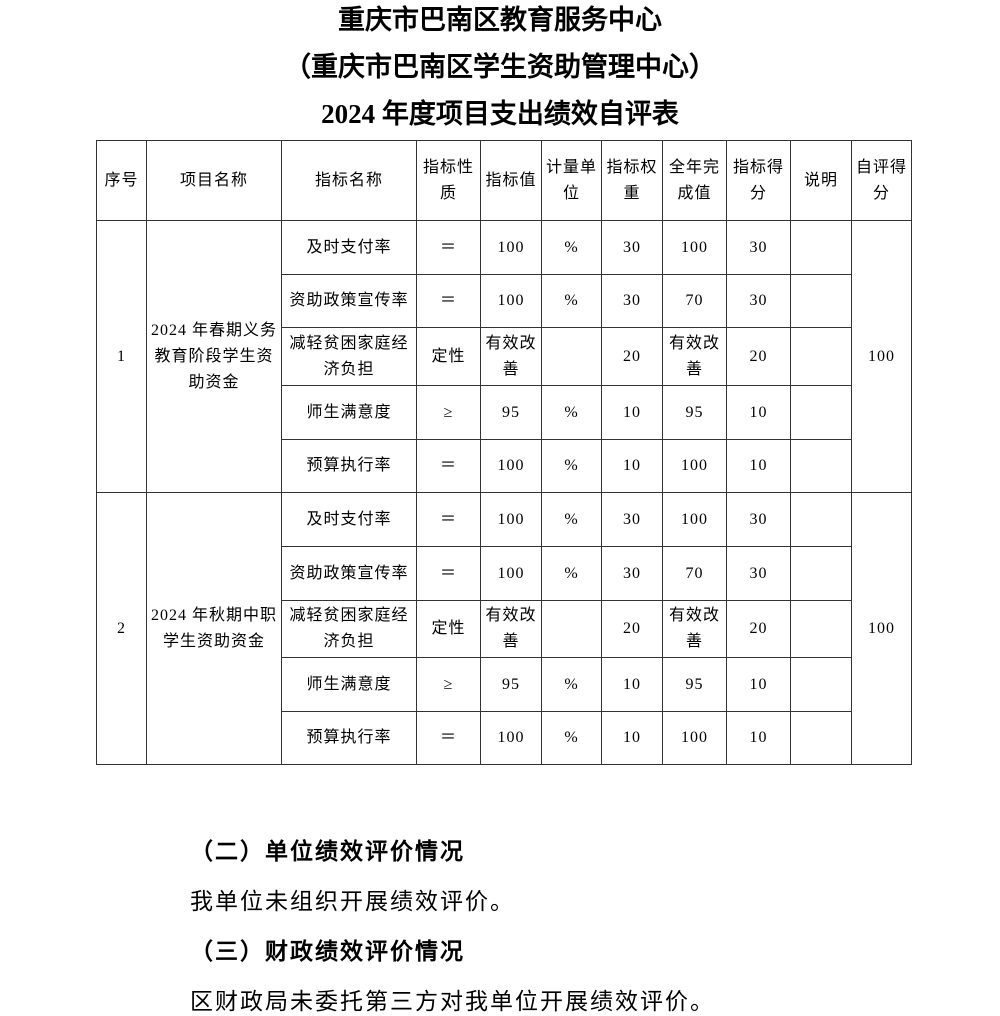  I want to click on doc-title-line2: （重庆市巴南区学生资助管理中心）, so click(500, 67).